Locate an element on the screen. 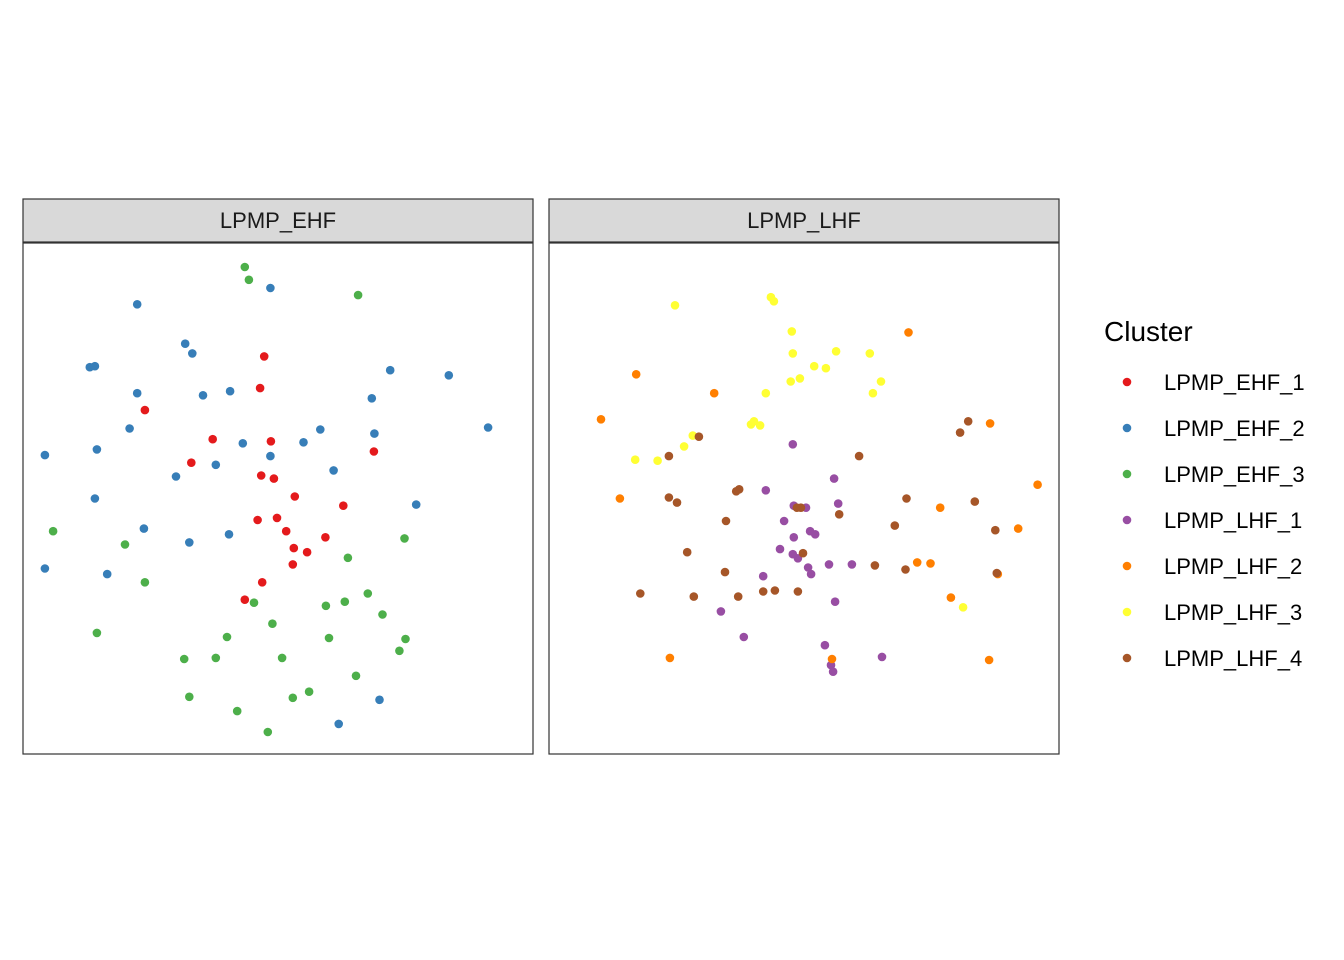 Image resolution: width=1344 pixels, height=960 pixels. facet-strip-label-2: LPMP_LHF is located at coordinates (804, 220).